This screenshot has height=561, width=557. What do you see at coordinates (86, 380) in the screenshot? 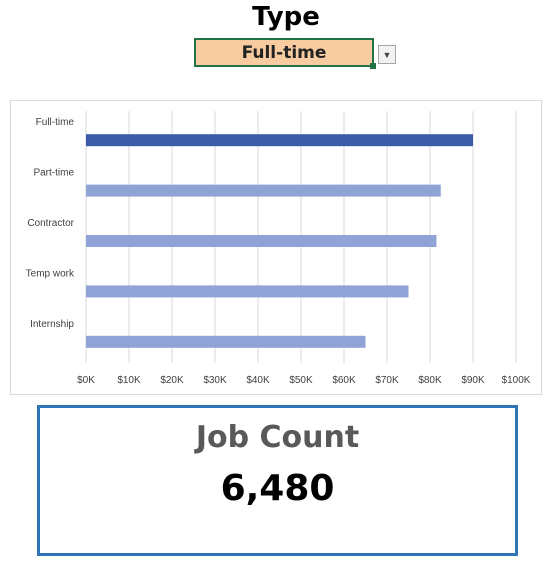
I see `x-tick-label: $0K` at bounding box center [86, 380].